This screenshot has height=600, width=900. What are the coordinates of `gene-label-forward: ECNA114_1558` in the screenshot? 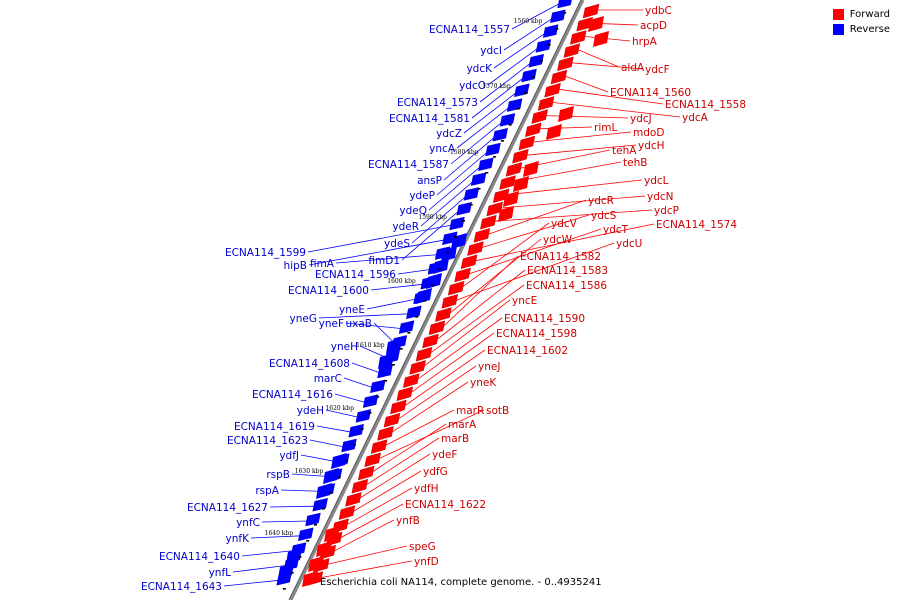 It's located at (705, 105).